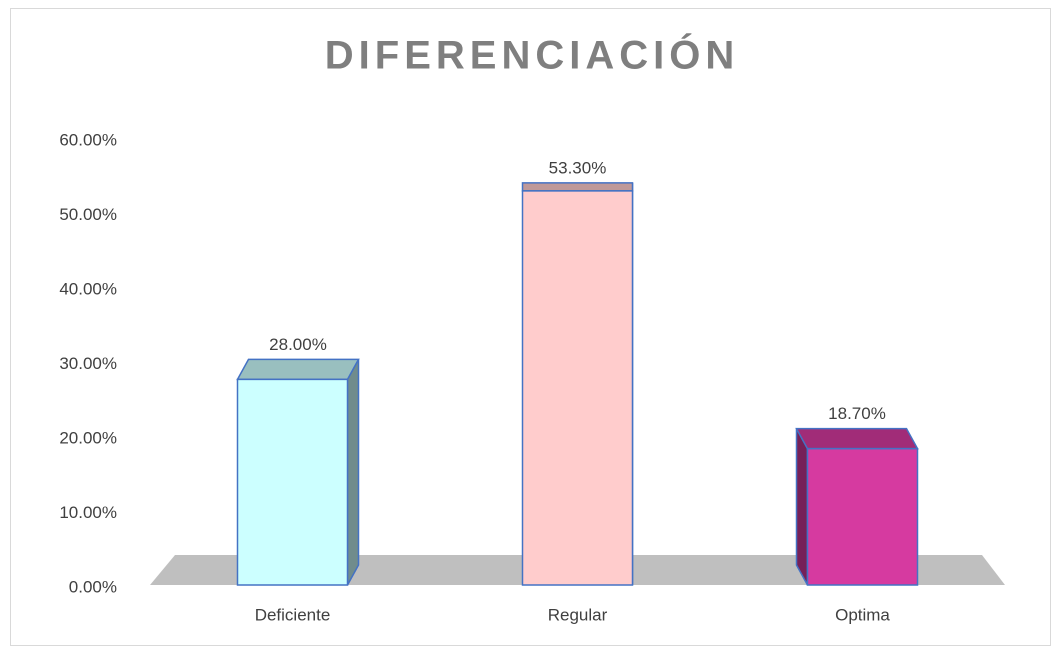 The height and width of the screenshot is (654, 1060). Describe the element at coordinates (93, 586) in the screenshot. I see `y-tick-label: 0.00%` at that location.